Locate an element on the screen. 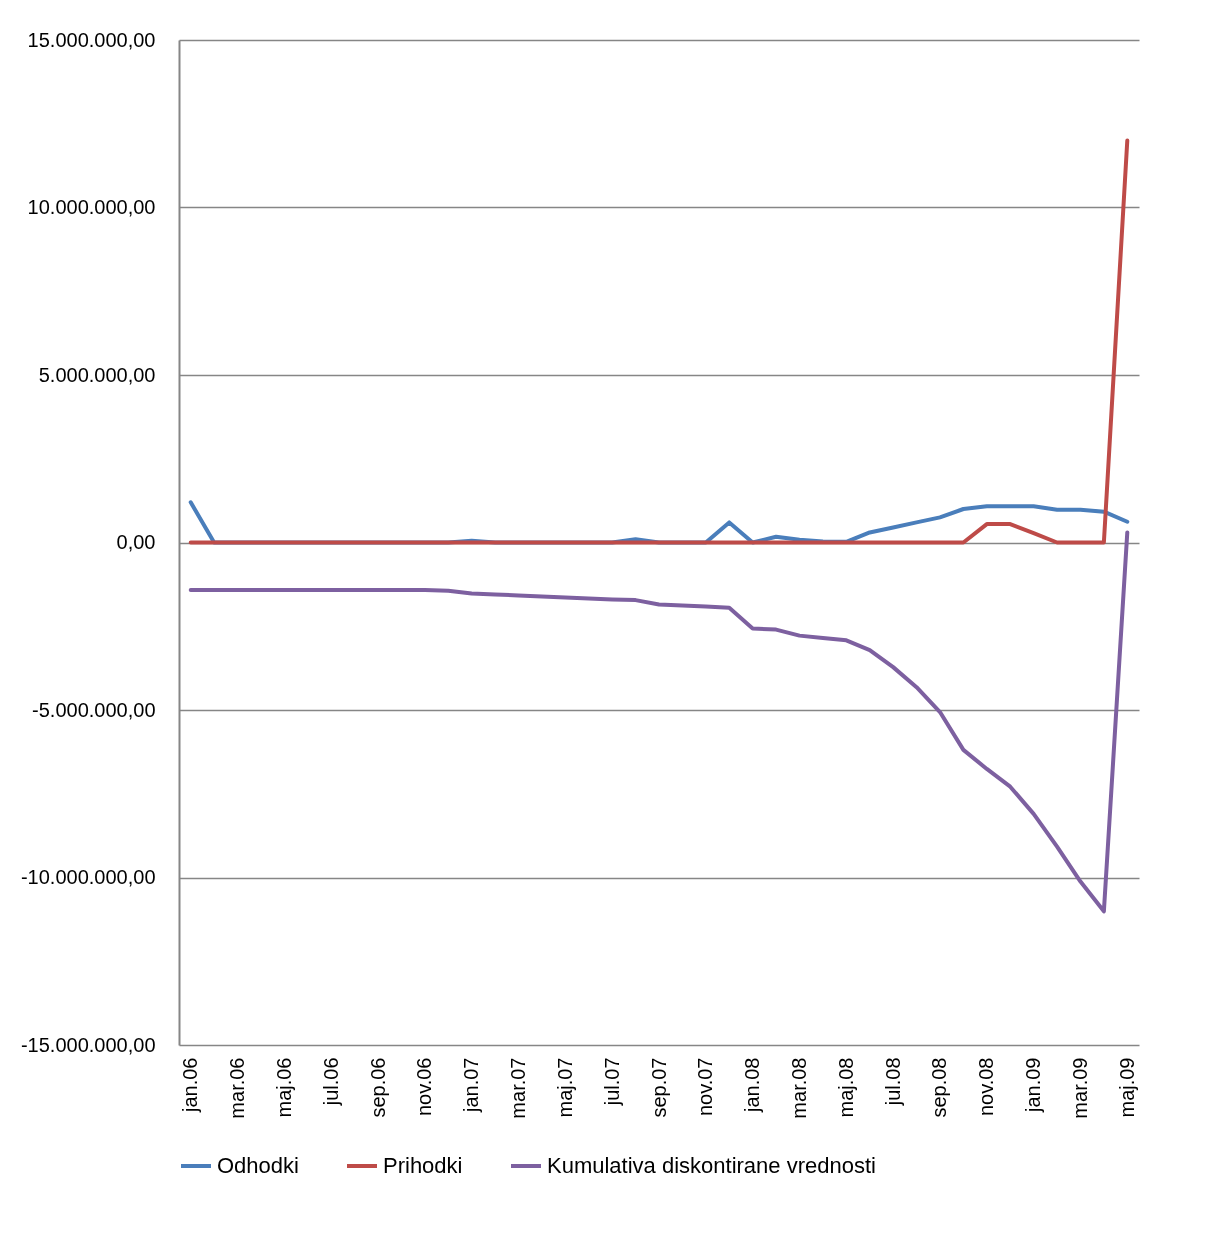  y-tick-label: 15.000.000,00 is located at coordinates (91, 39).